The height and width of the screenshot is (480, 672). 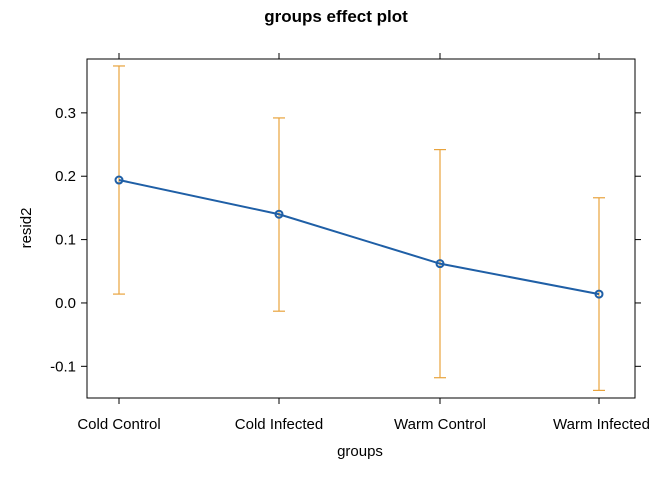 I want to click on x-tick-label: Warm Infected, so click(x=601, y=424).